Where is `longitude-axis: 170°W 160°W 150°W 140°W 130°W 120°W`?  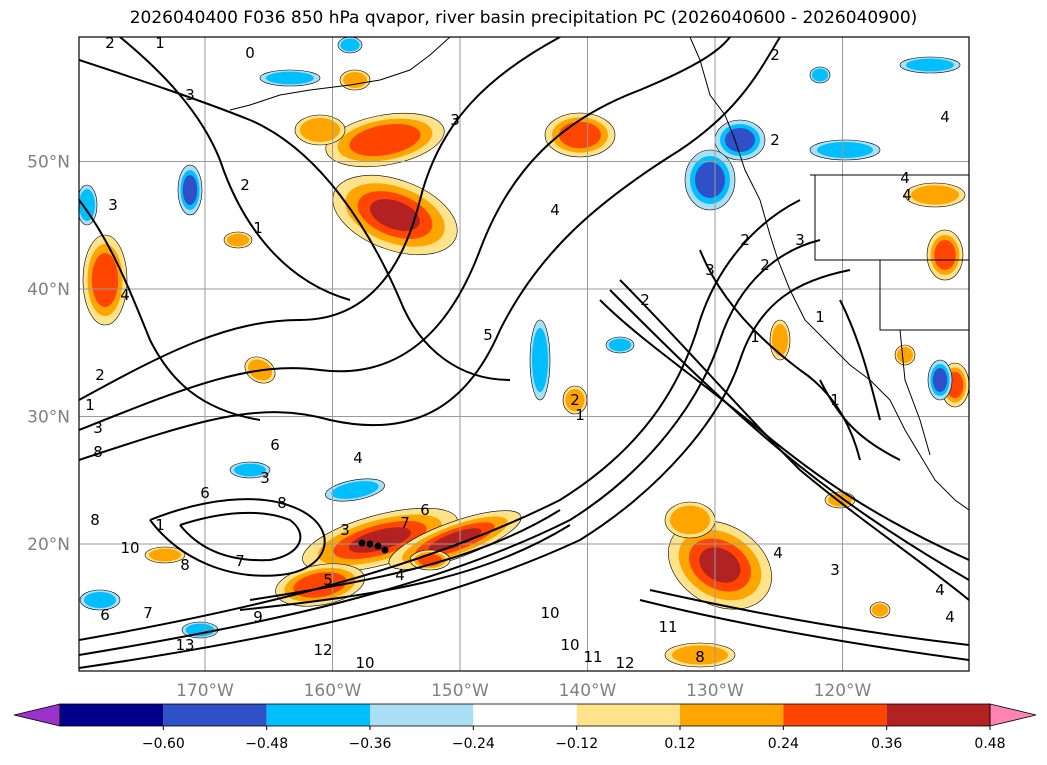 longitude-axis: 170°W 160°W 150°W 140°W 130°W 120°W is located at coordinates (523, 691).